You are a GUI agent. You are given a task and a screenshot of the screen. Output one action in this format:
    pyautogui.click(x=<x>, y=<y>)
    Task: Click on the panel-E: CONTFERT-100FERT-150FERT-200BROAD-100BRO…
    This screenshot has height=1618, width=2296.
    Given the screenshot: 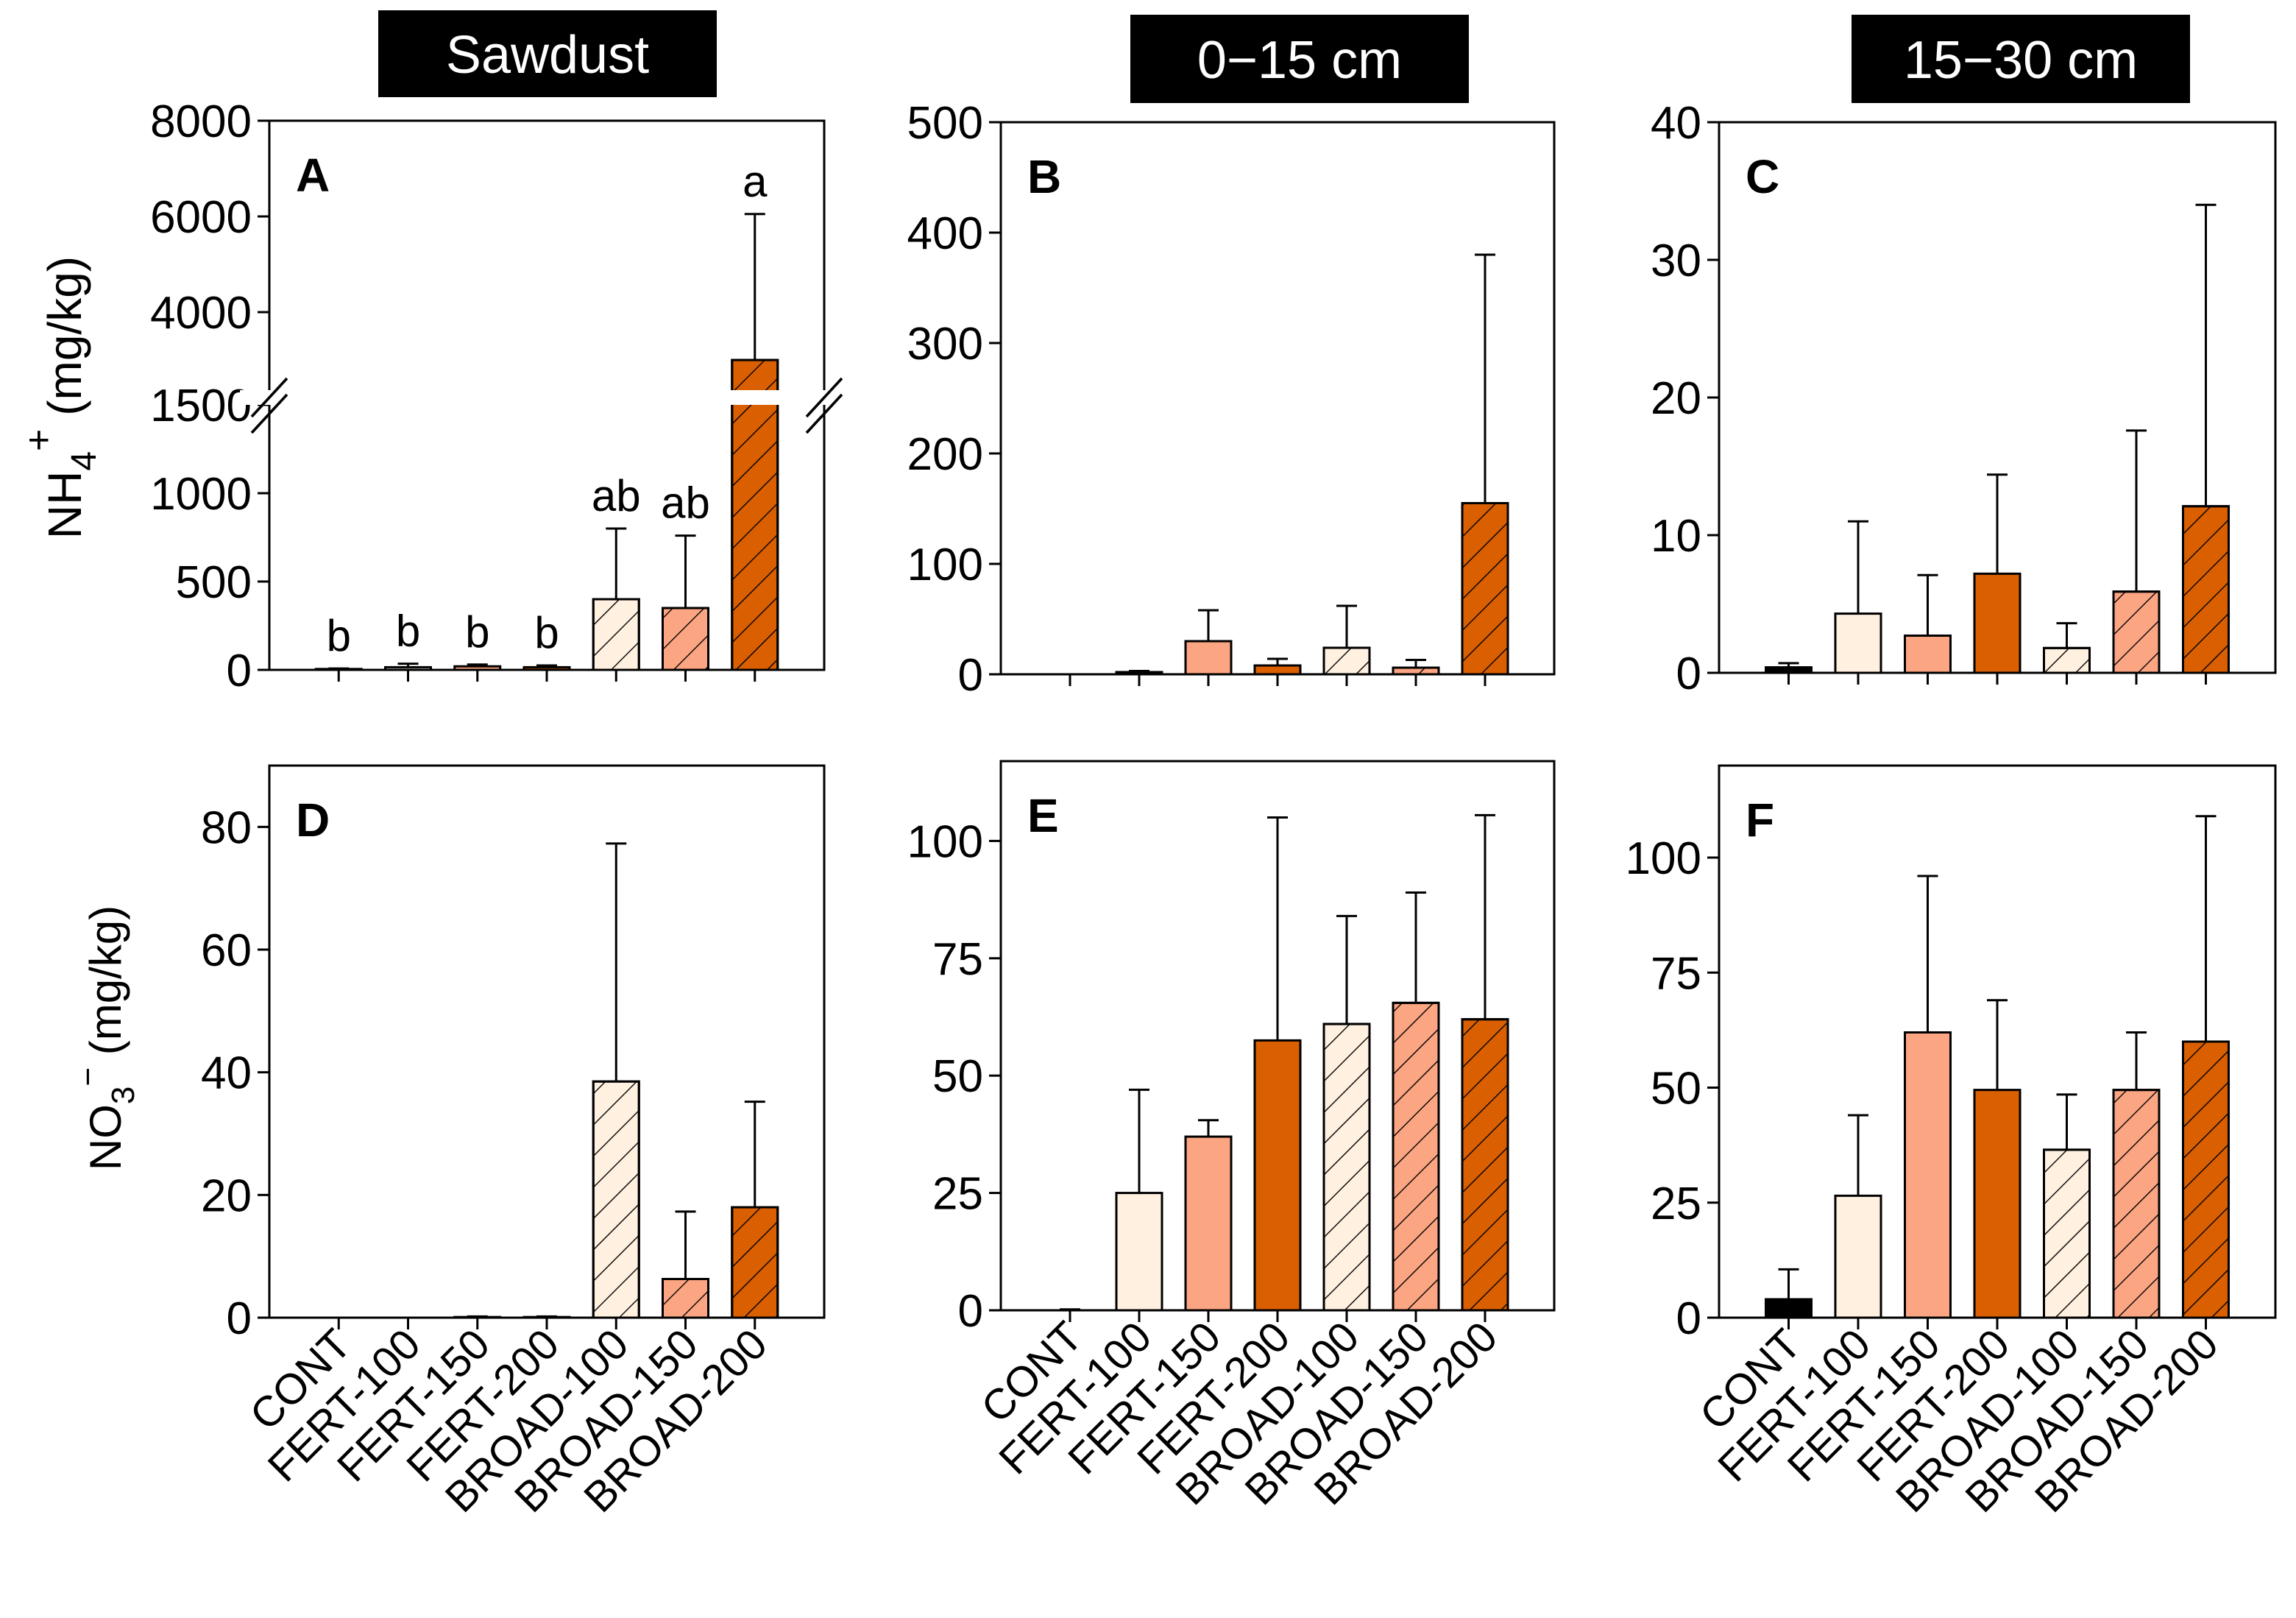 What is the action you would take?
    pyautogui.click(x=1231, y=1137)
    